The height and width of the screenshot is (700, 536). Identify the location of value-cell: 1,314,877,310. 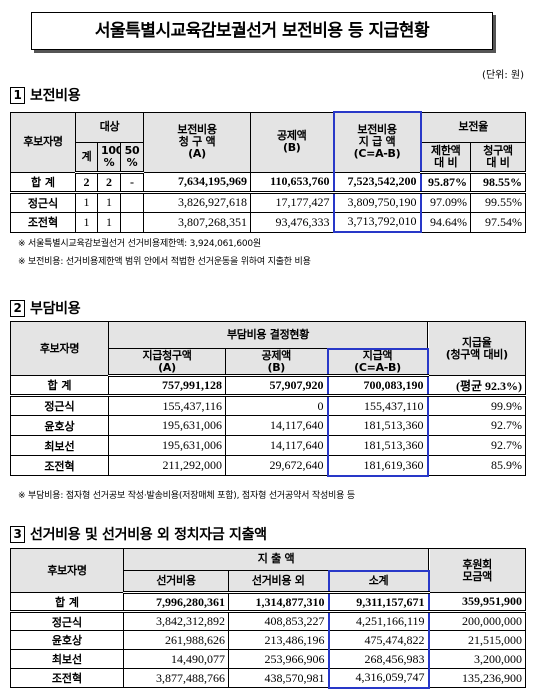
(278, 602).